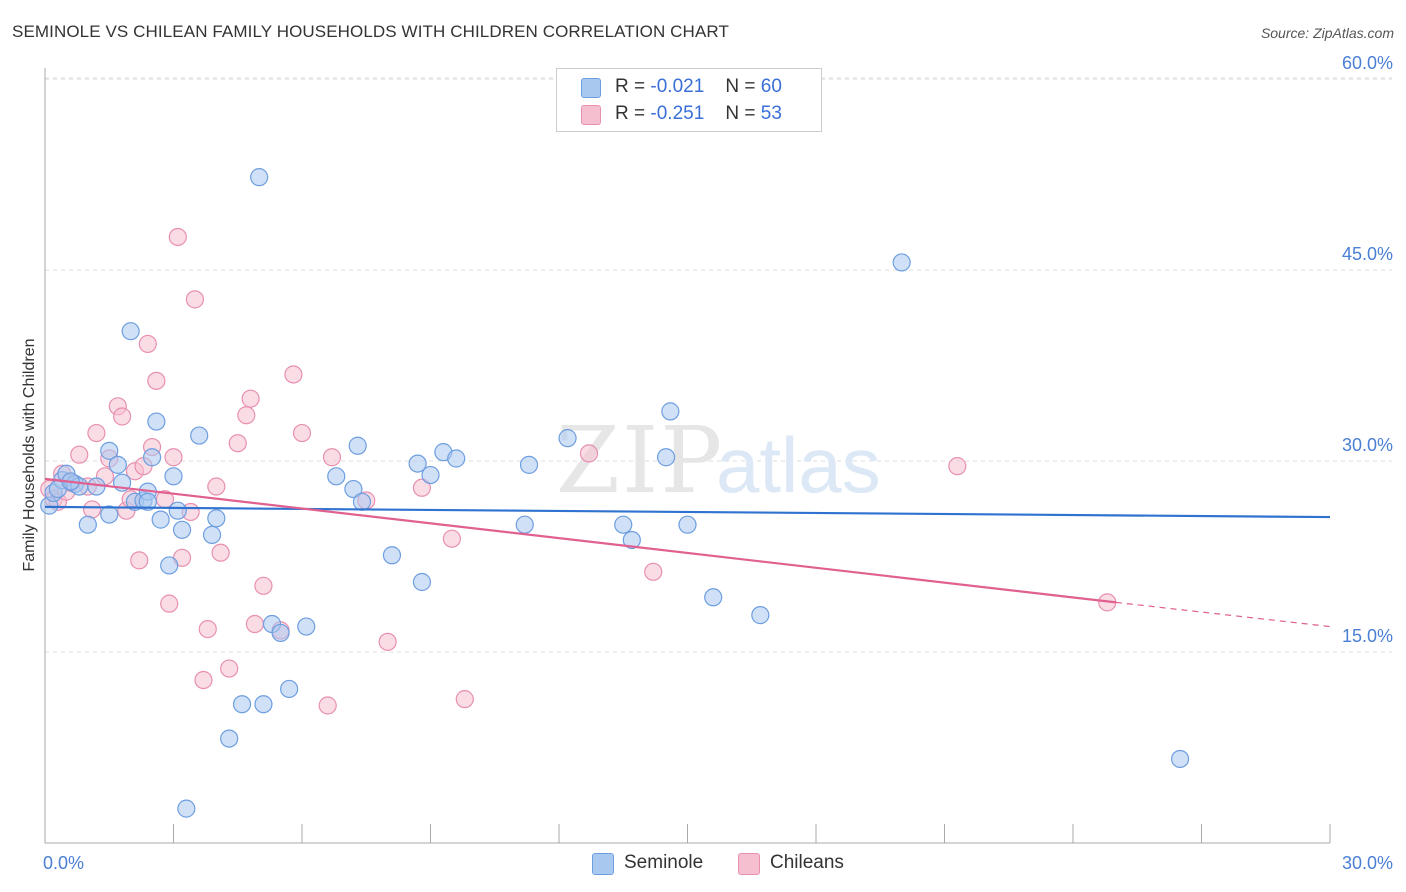 This screenshot has width=1406, height=892. I want to click on legend-label: Chileans, so click(807, 862).